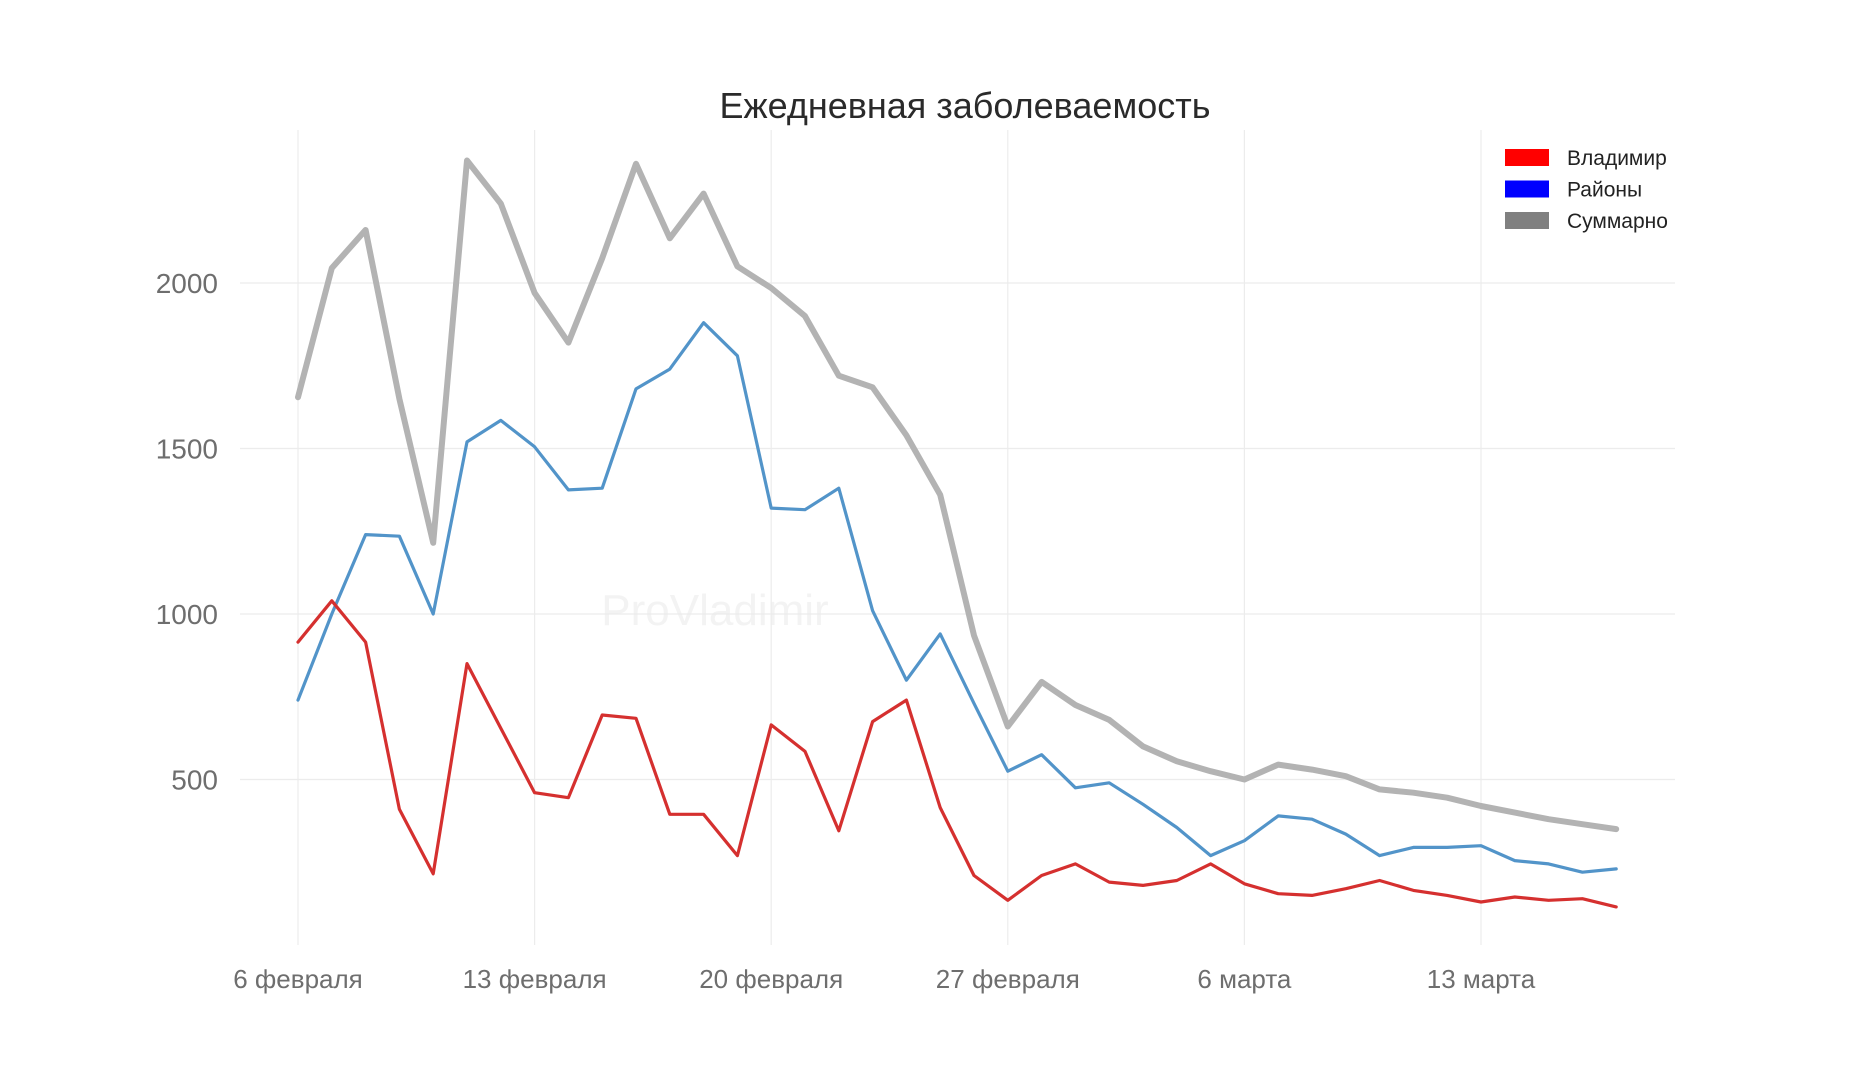 This screenshot has width=1851, height=1080. Describe the element at coordinates (187, 283) in the screenshot. I see `y-tick-label-2000: 2000` at that location.